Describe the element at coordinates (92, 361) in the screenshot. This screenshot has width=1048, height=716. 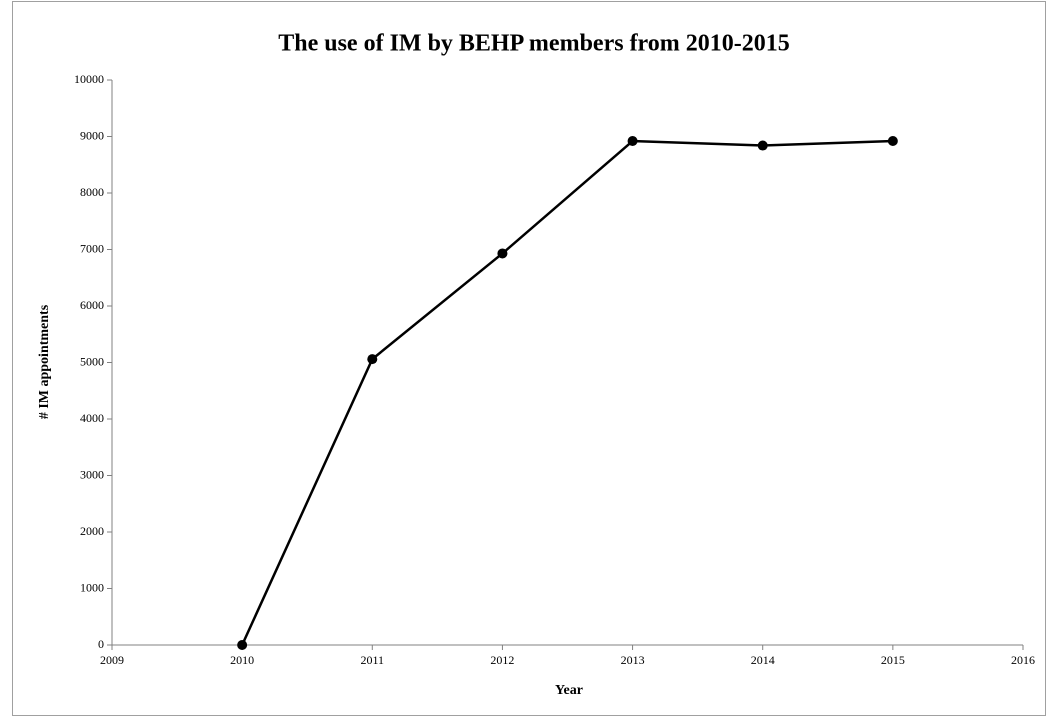
I see `y-tick-label: 5000` at that location.